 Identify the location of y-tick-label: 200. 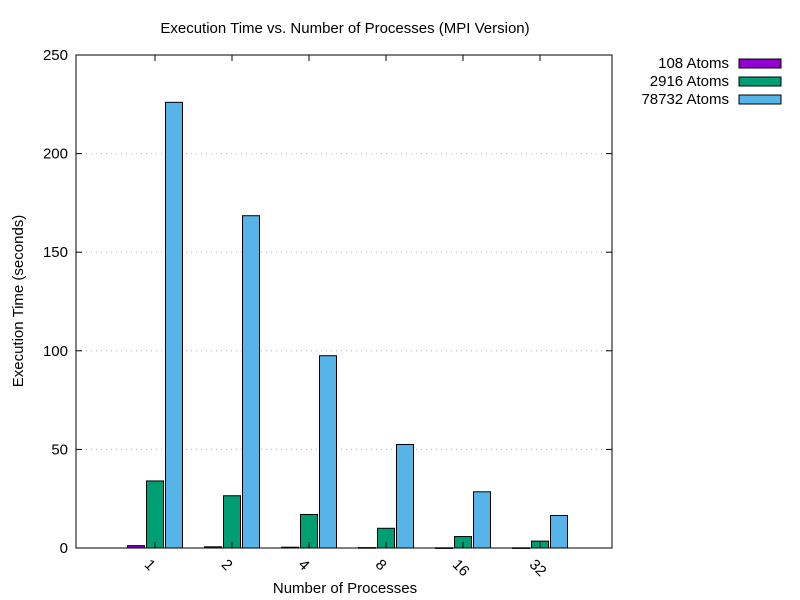
(55, 154).